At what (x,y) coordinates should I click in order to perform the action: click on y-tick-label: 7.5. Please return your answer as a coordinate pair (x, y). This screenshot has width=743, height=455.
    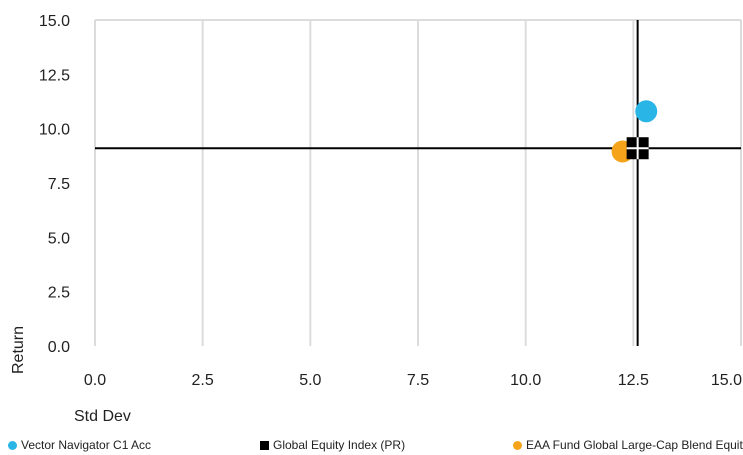
    Looking at the image, I should click on (59, 184).